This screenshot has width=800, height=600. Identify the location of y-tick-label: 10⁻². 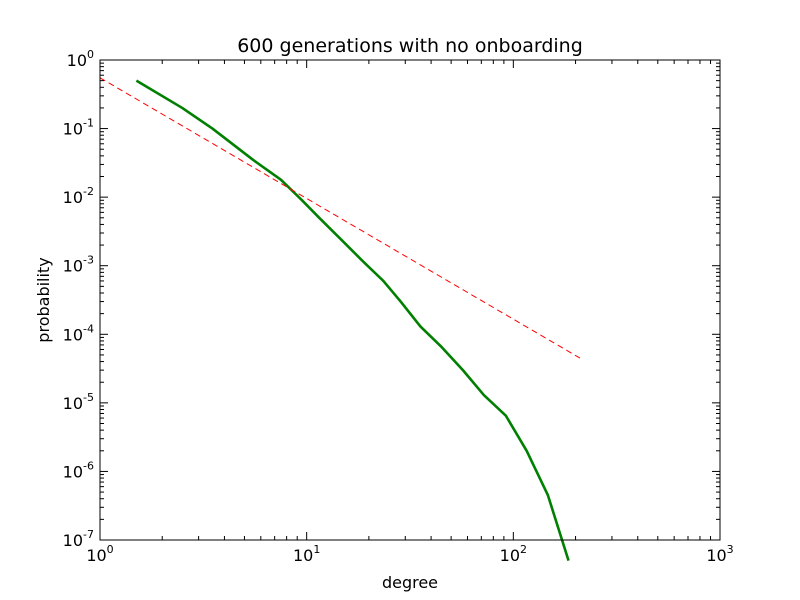
(78, 196).